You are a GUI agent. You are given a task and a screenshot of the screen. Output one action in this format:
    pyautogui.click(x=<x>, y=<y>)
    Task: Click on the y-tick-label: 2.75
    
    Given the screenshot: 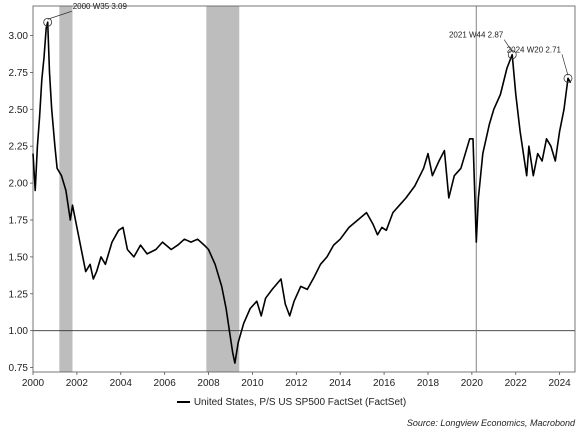 What is the action you would take?
    pyautogui.click(x=19, y=73)
    